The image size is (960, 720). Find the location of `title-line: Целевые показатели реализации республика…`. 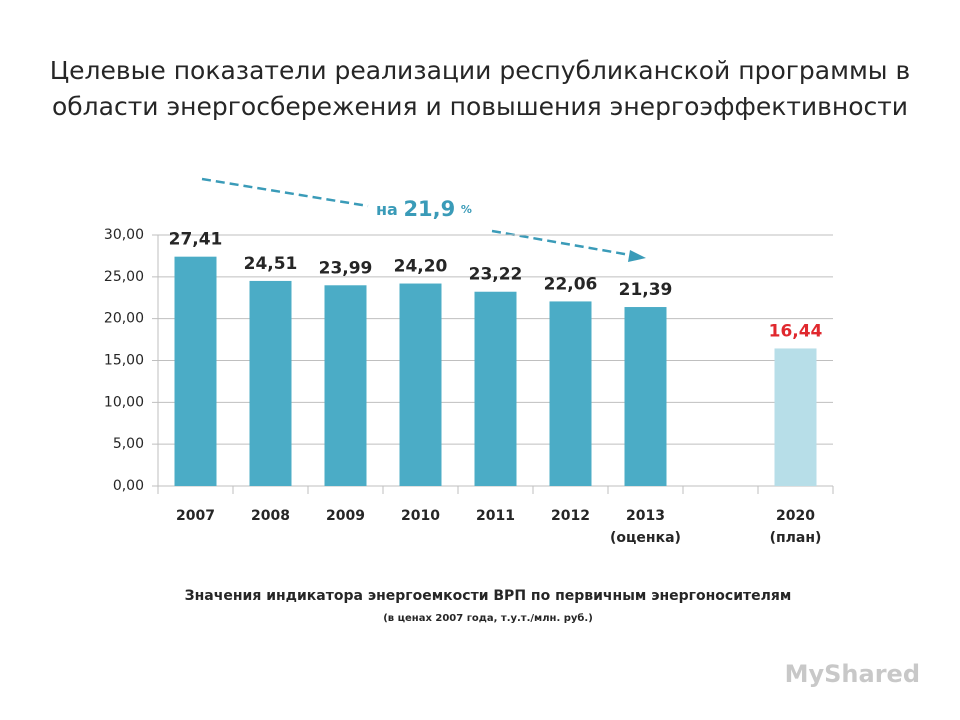

title-line: Целевые показатели реализации республика… is located at coordinates (480, 70).